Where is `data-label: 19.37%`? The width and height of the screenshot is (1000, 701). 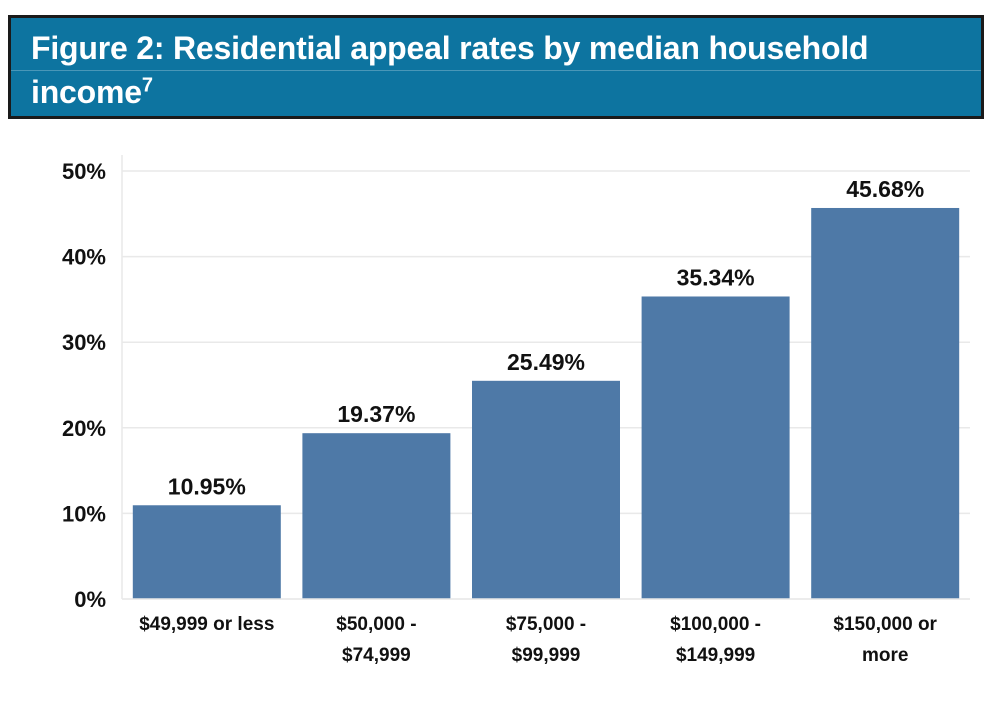 data-label: 19.37% is located at coordinates (376, 414).